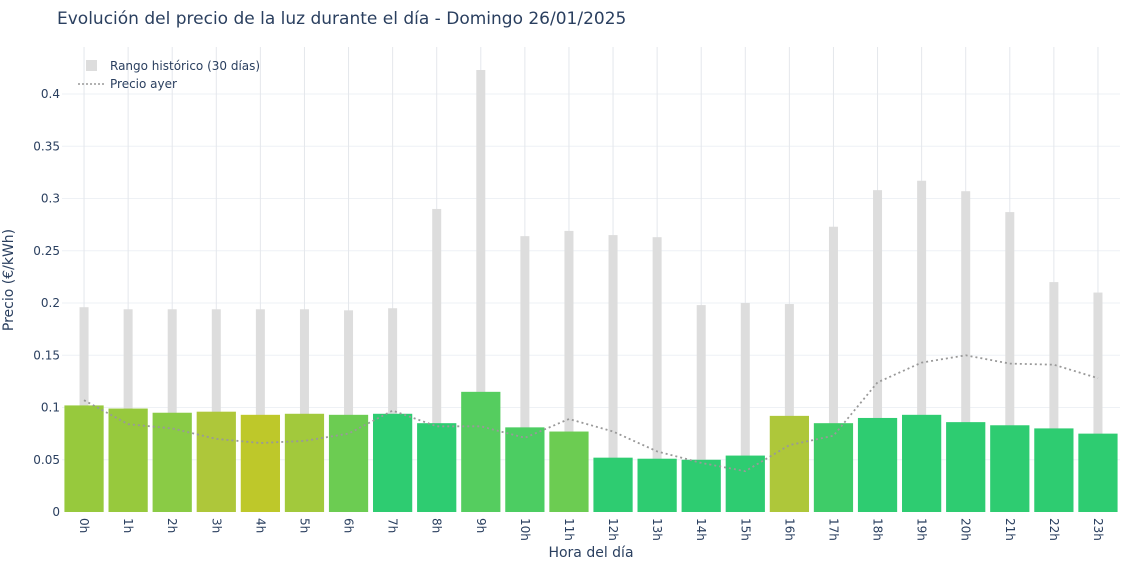 Image resolution: width=1140 pixels, height=570 pixels. What do you see at coordinates (525, 529) in the screenshot?
I see `x-tick-label: 10h` at bounding box center [525, 529].